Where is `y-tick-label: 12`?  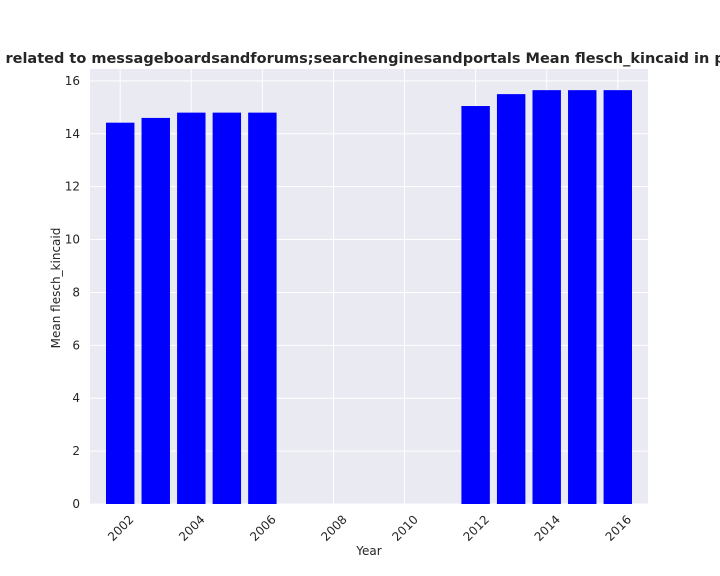
y-tick-label: 12 is located at coordinates (72, 187).